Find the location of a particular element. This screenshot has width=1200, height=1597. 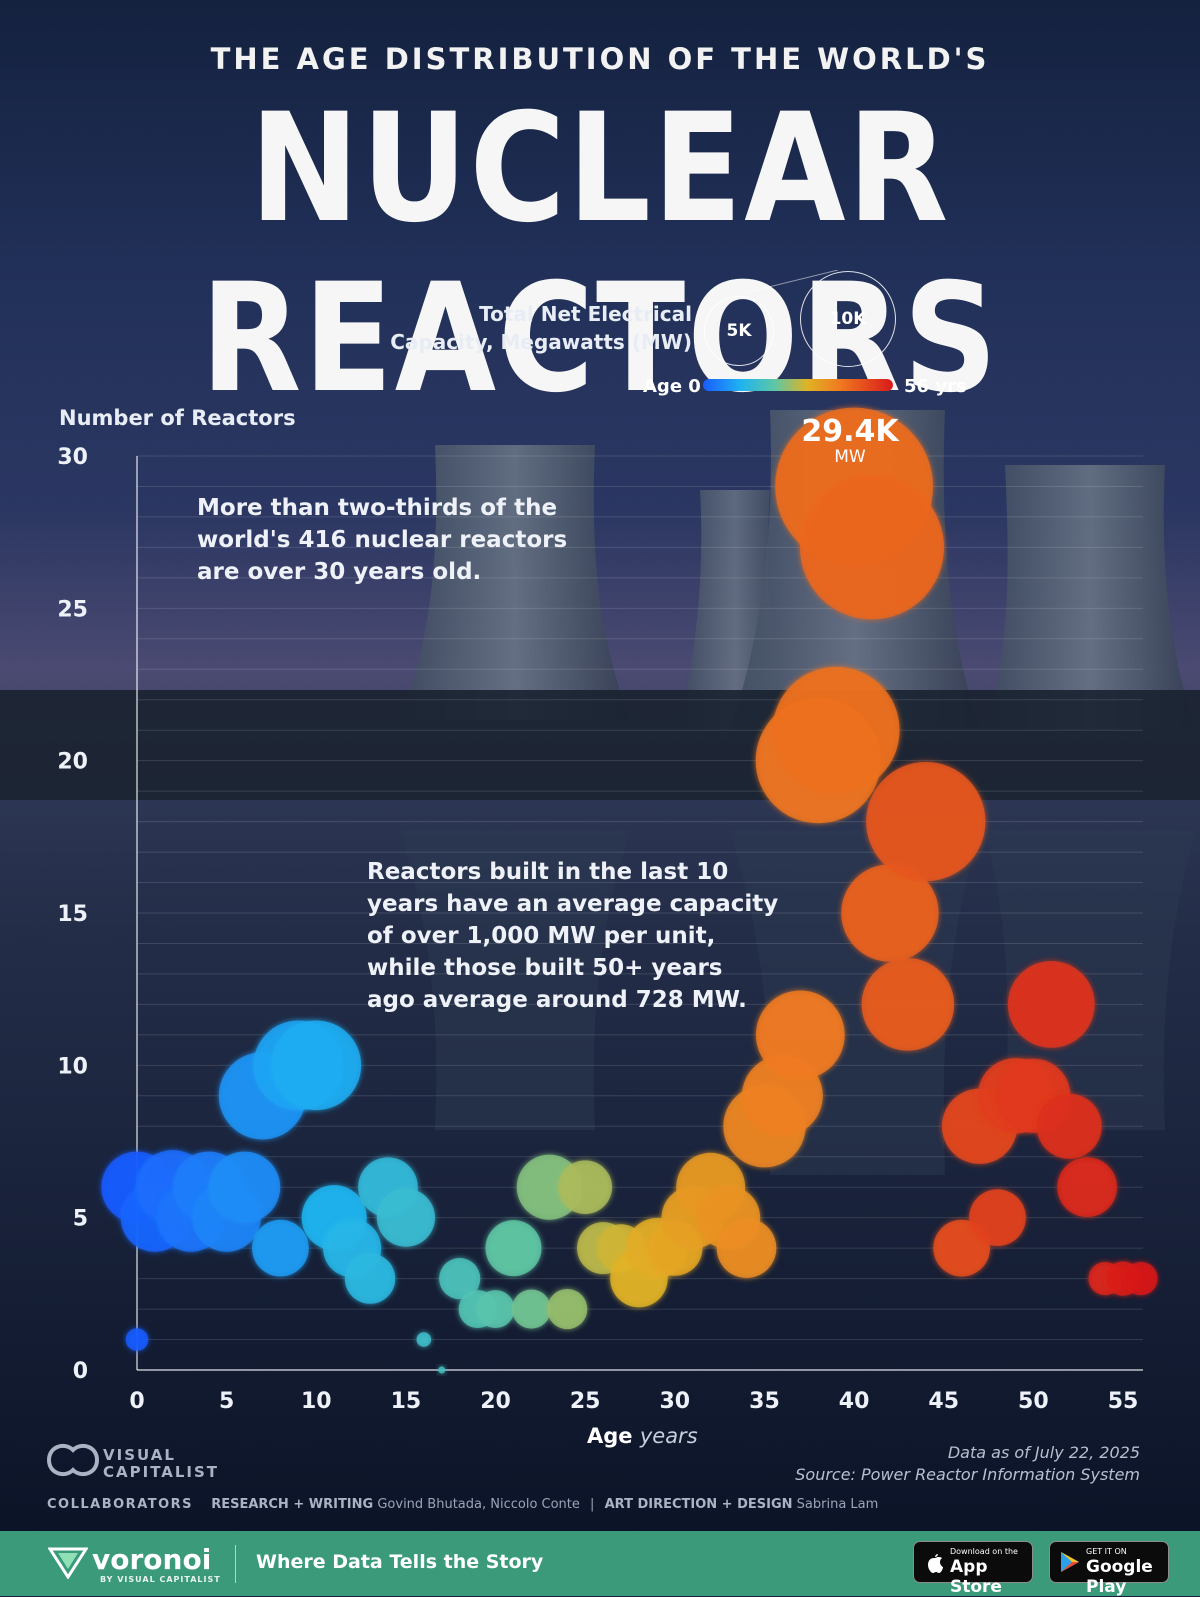

data-source: Source: Power Reactor Information System is located at coordinates (967, 1474).